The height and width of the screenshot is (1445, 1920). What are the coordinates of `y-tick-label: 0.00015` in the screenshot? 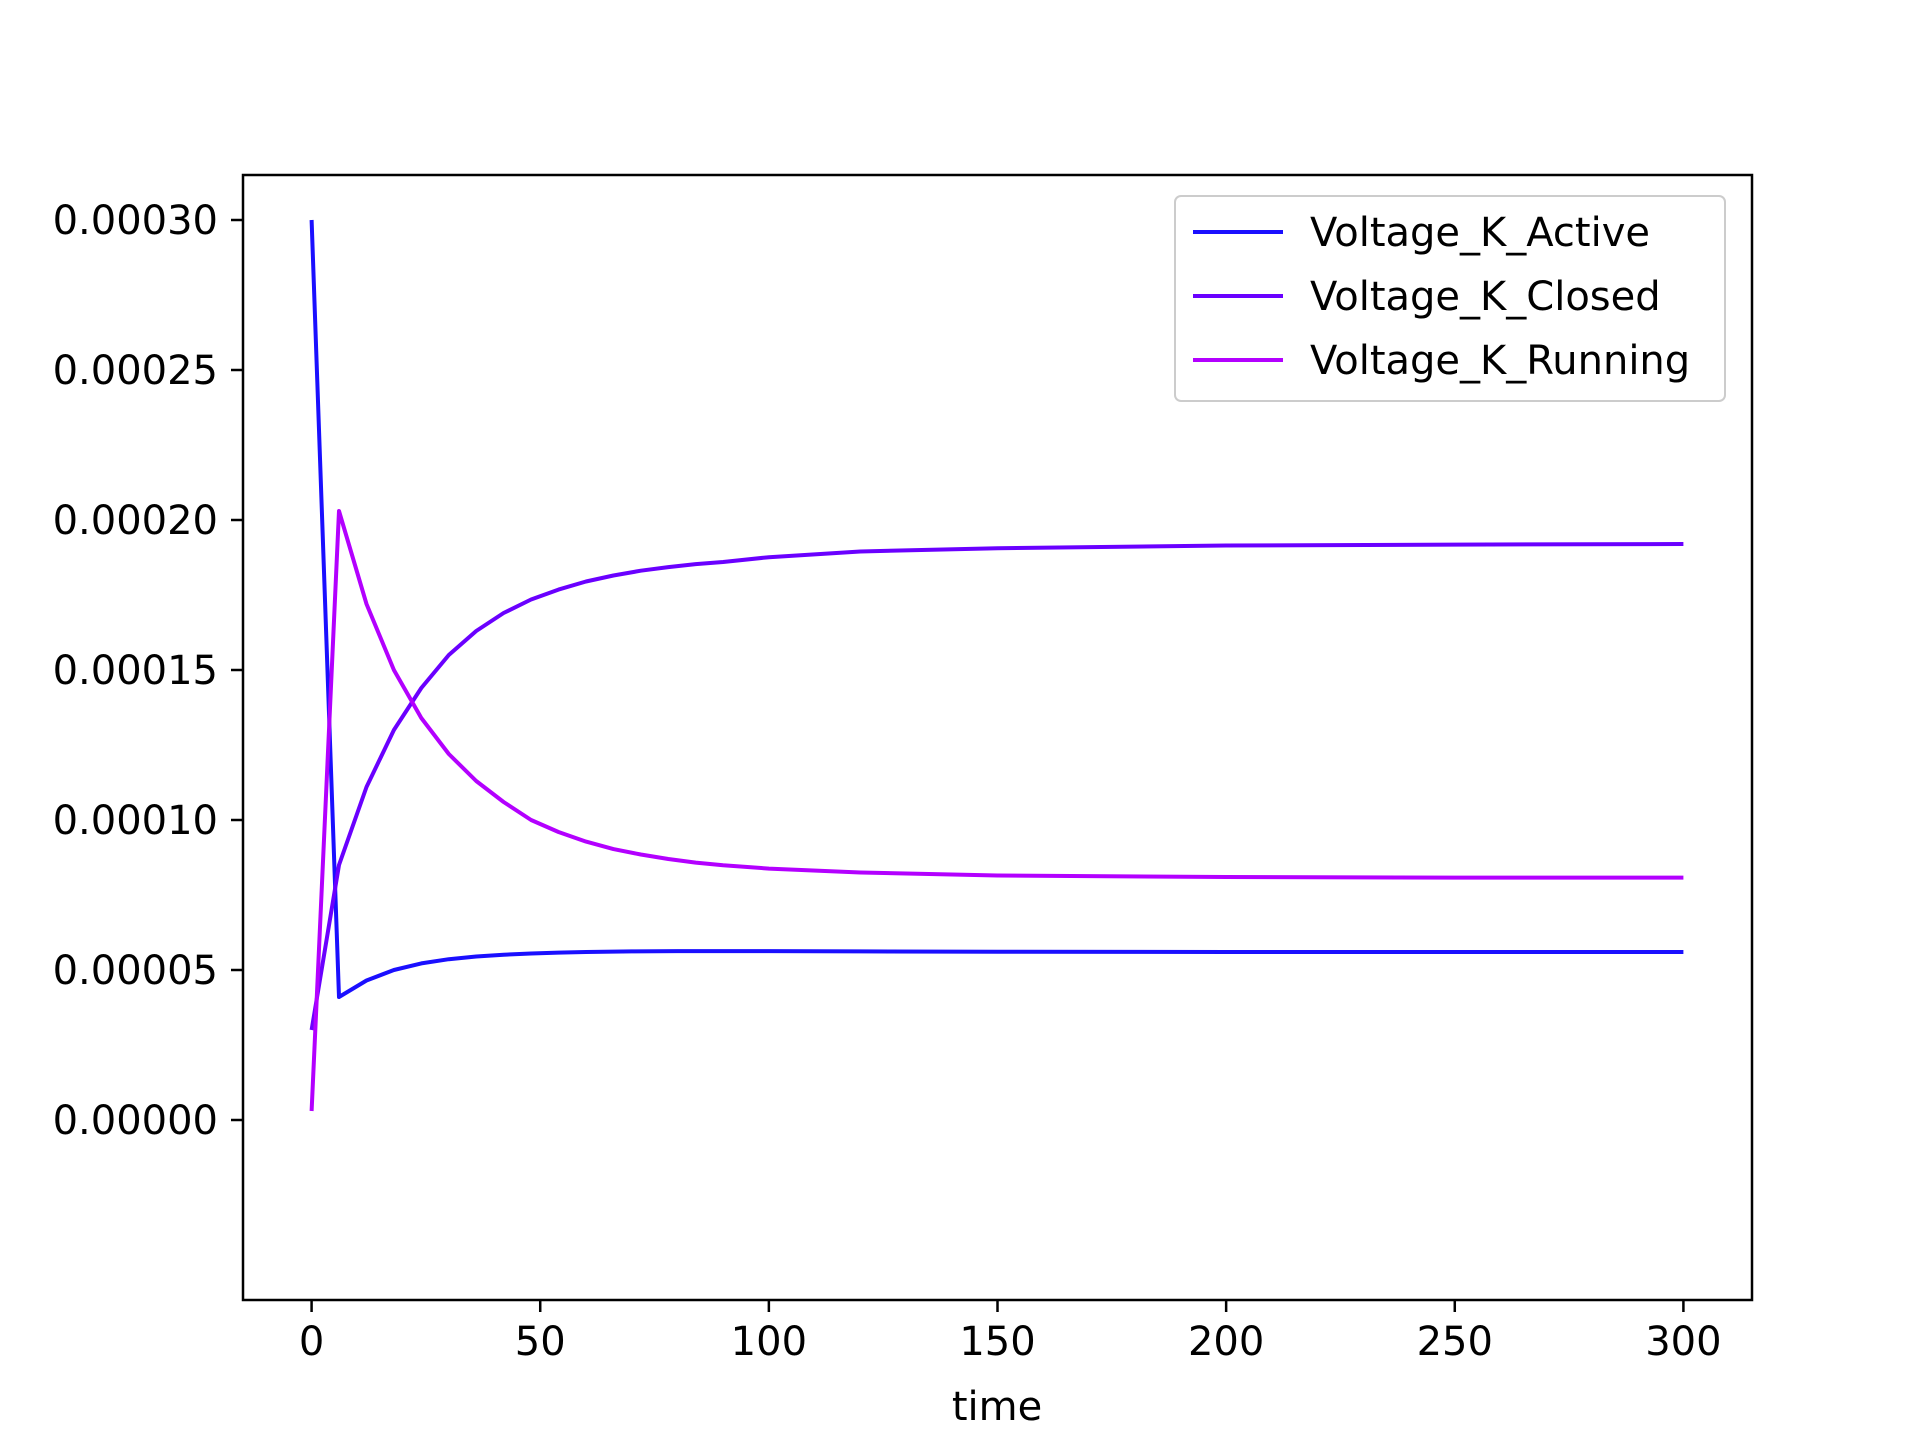 It's located at (135, 671).